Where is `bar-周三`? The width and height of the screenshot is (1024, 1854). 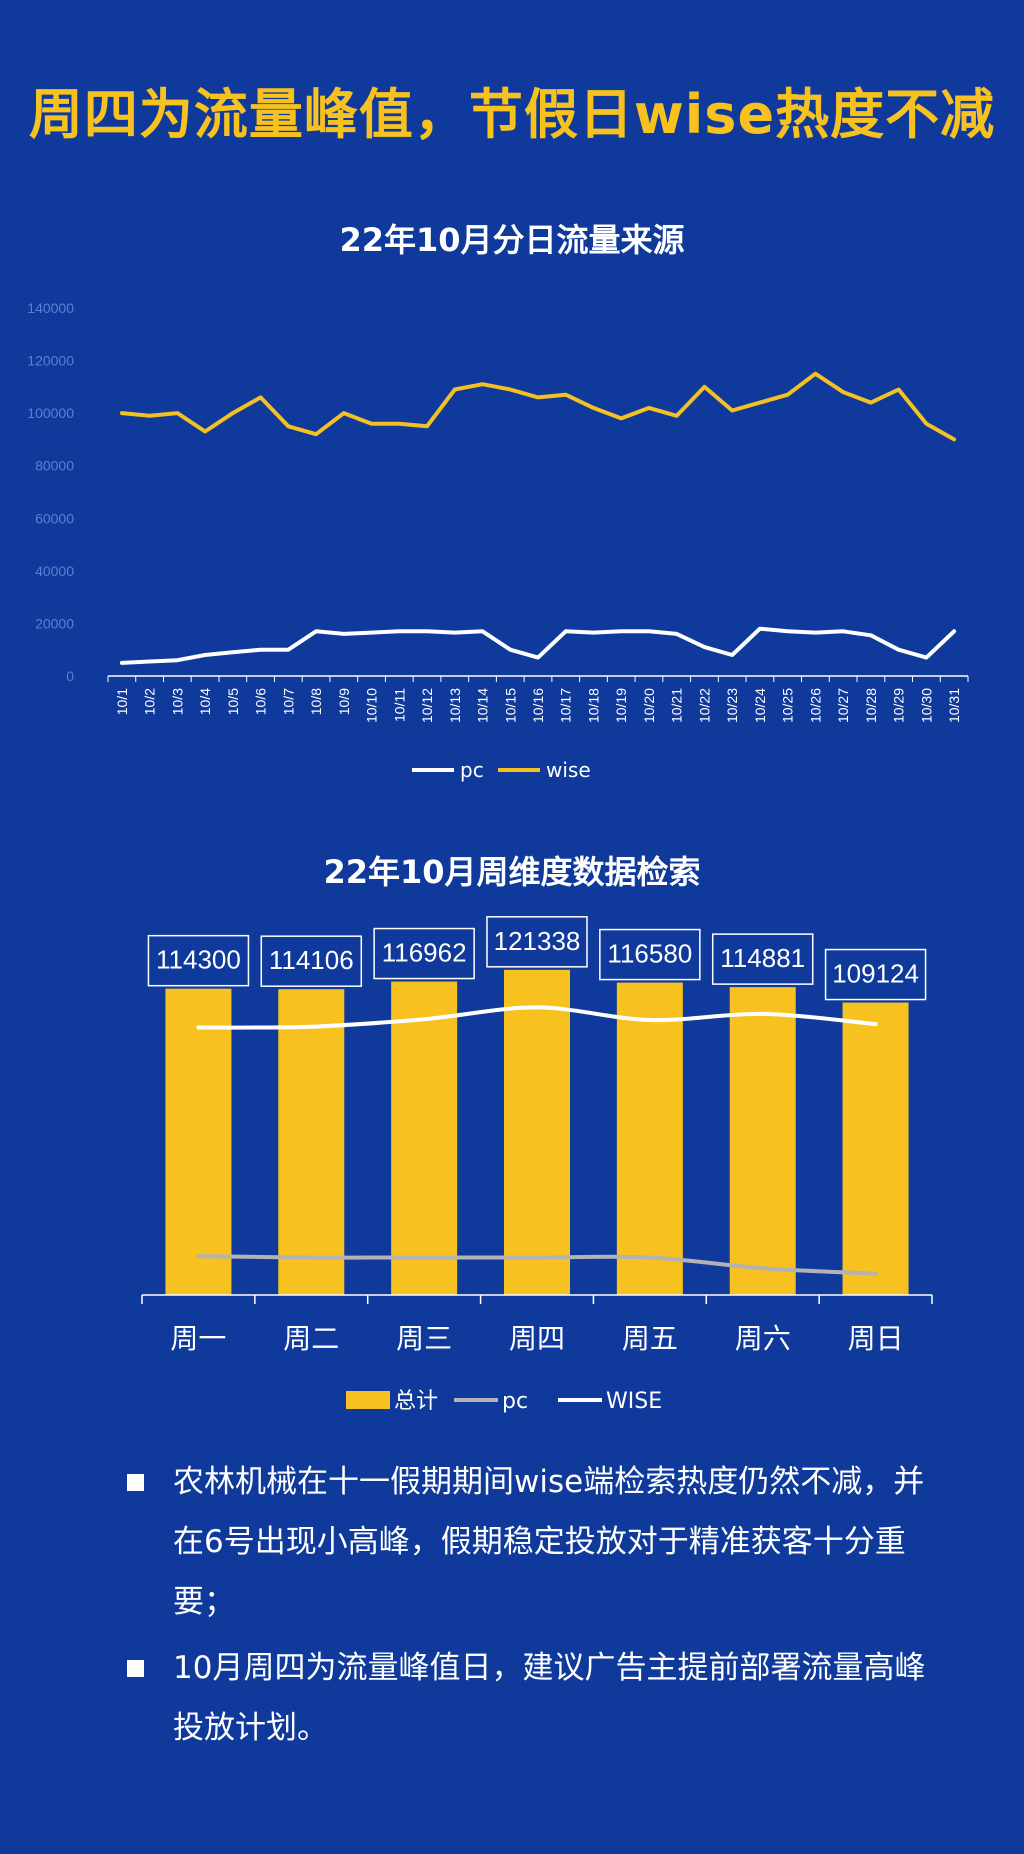 bar-周三 is located at coordinates (424, 1138).